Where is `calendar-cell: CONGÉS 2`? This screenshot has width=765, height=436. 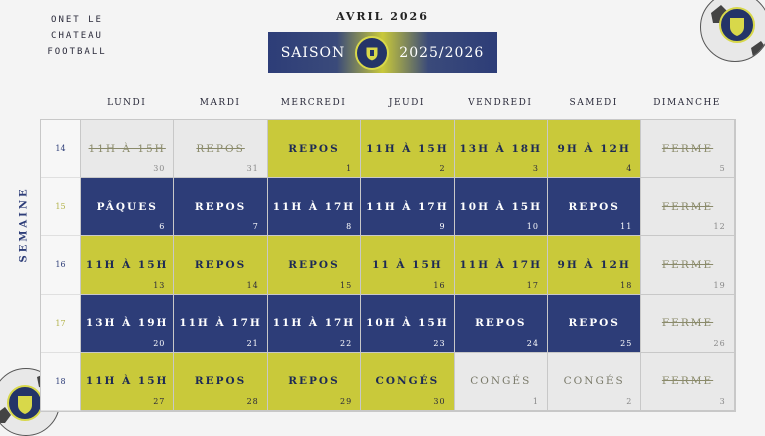
calendar-cell: CONGÉS 2 is located at coordinates (594, 381).